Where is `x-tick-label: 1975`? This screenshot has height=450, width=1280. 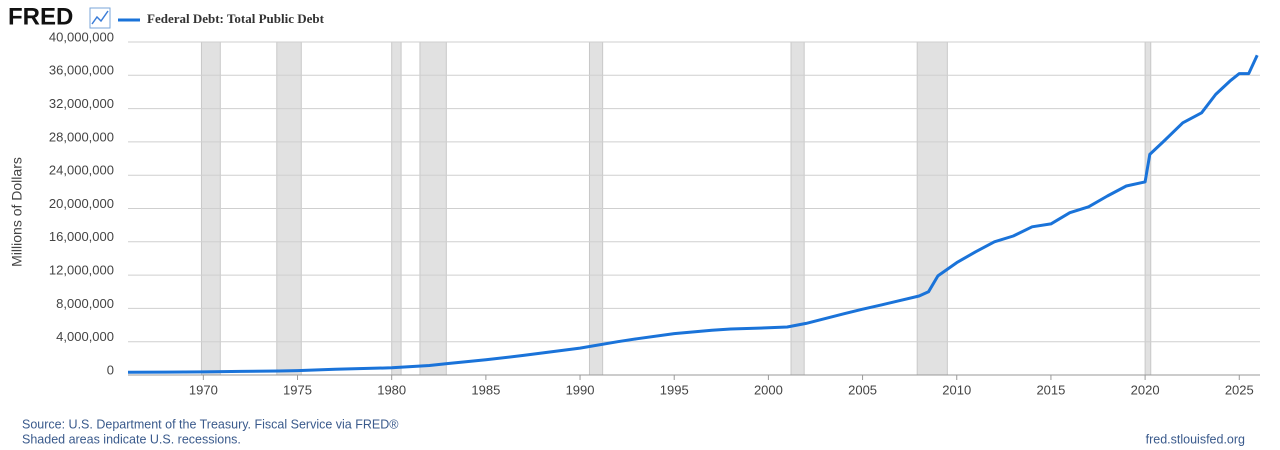 x-tick-label: 1975 is located at coordinates (297, 389).